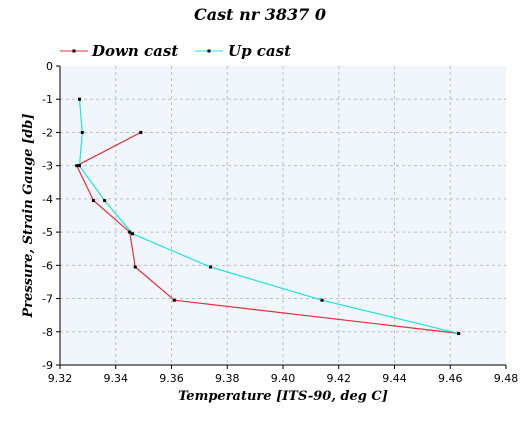 Image resolution: width=520 pixels, height=424 pixels. Describe the element at coordinates (209, 51) in the screenshot. I see `legend-marker-up-cast` at that location.